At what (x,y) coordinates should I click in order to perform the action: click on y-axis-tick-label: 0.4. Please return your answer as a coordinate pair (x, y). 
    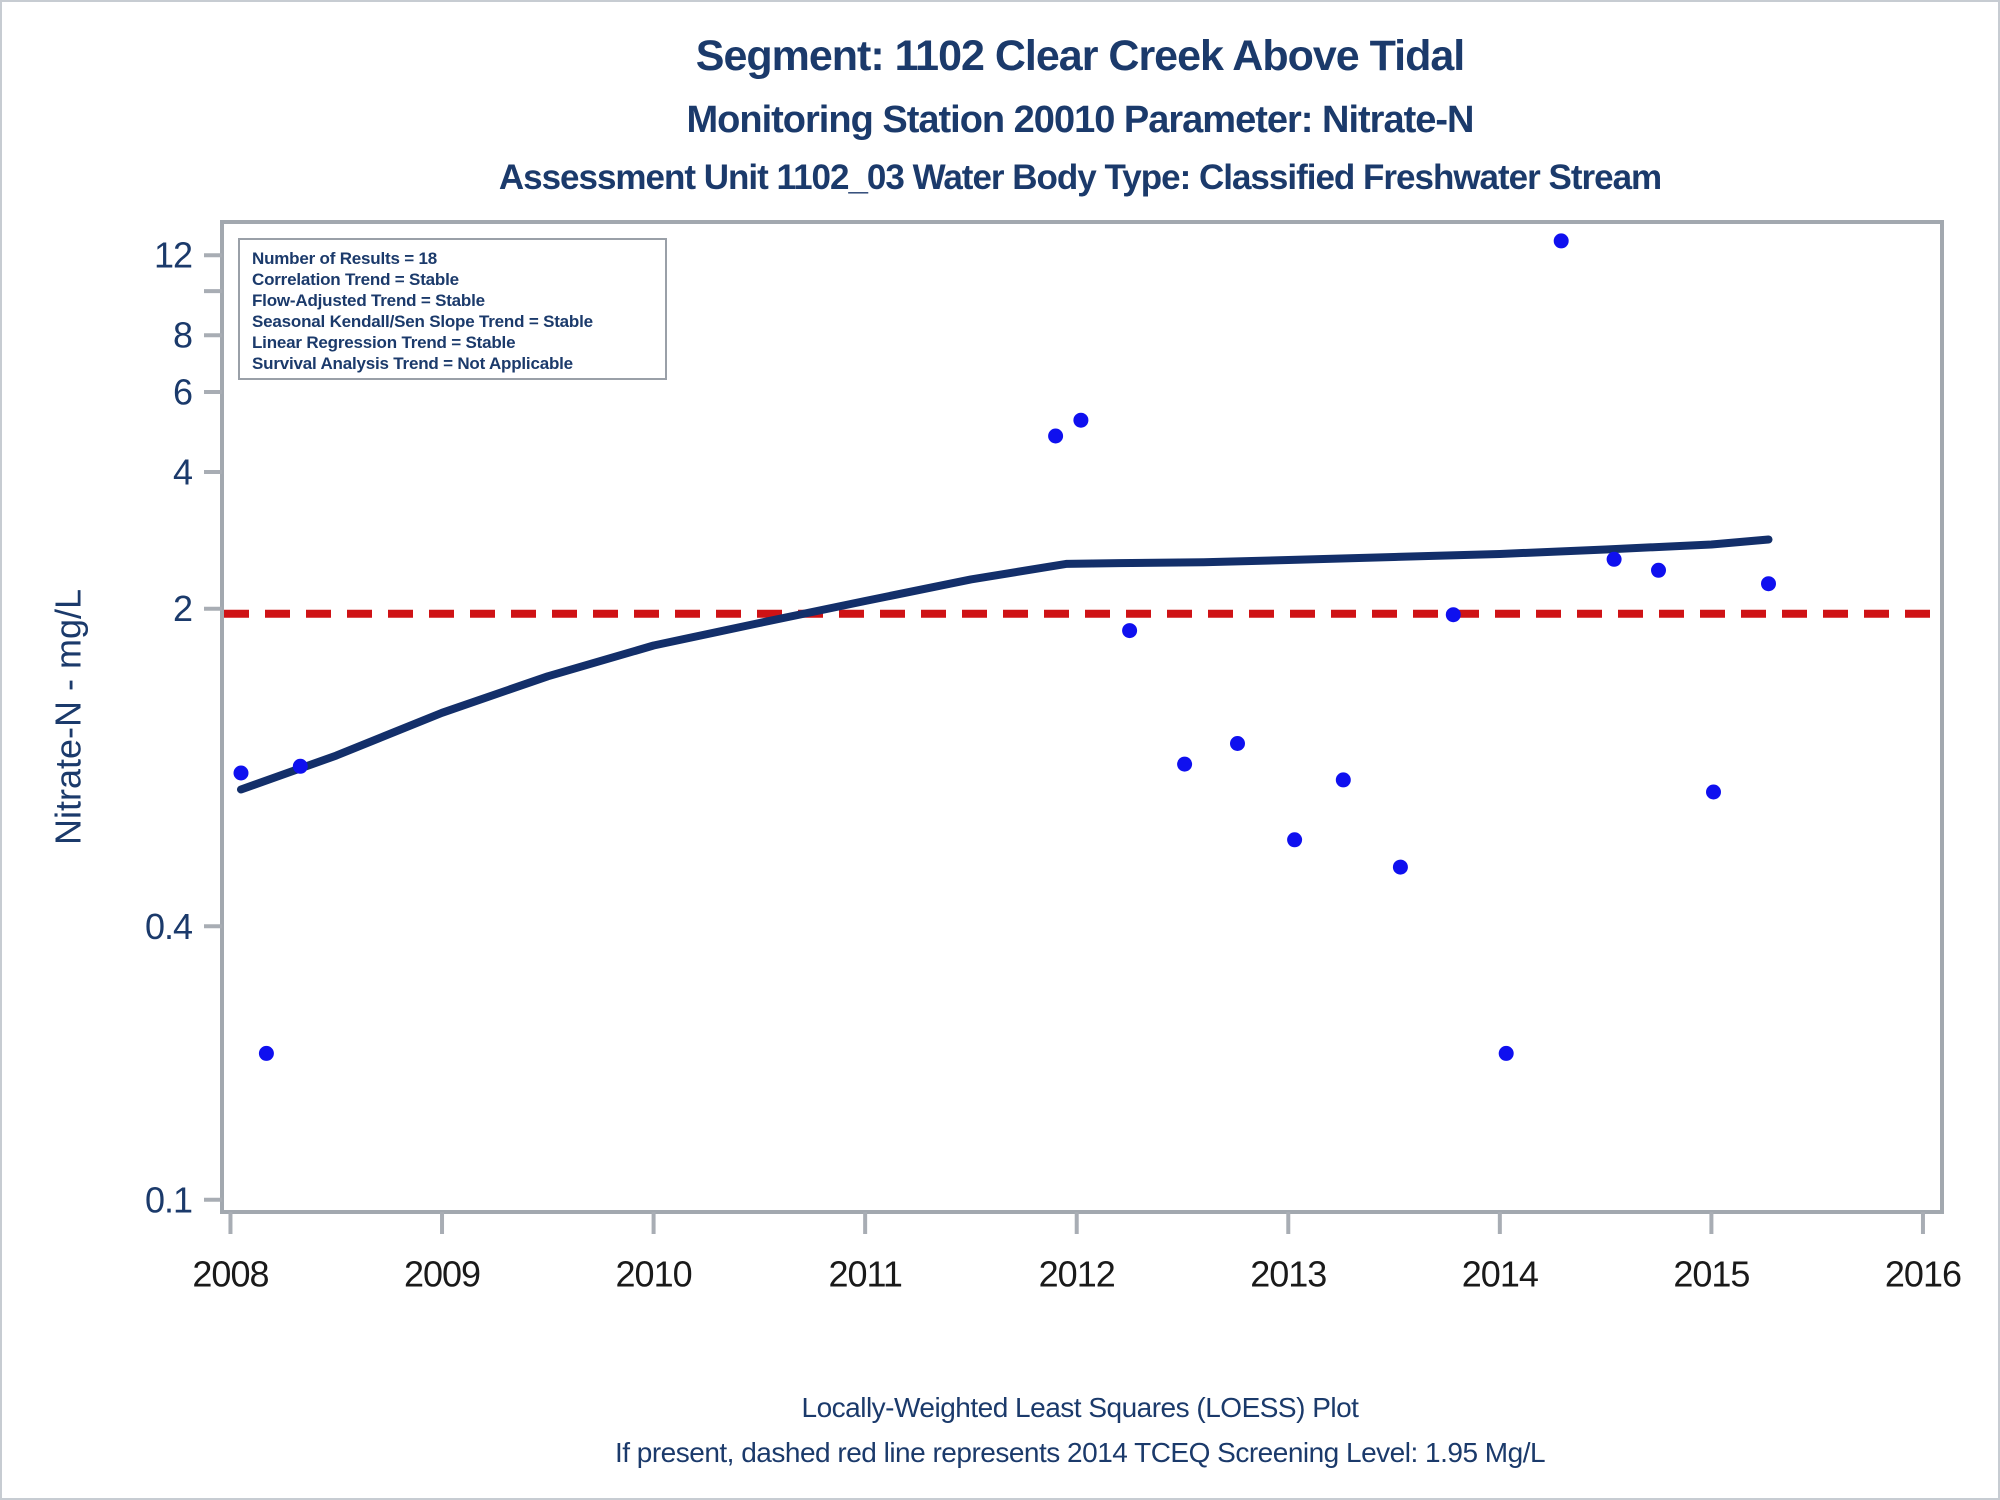
    Looking at the image, I should click on (168, 926).